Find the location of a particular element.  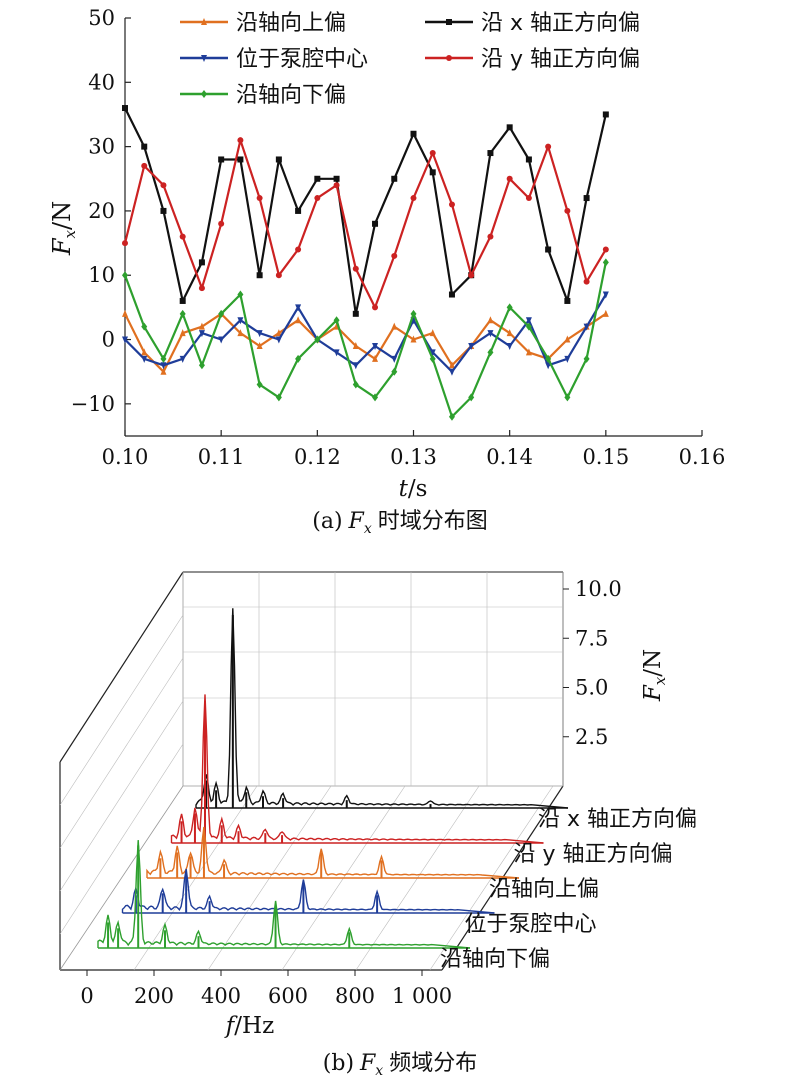

y-tick-label: 40 is located at coordinates (101, 82).